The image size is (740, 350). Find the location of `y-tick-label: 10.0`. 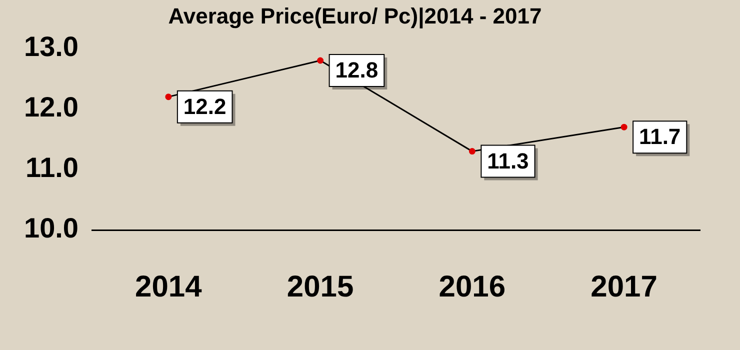

y-tick-label: 10.0 is located at coordinates (51, 228).